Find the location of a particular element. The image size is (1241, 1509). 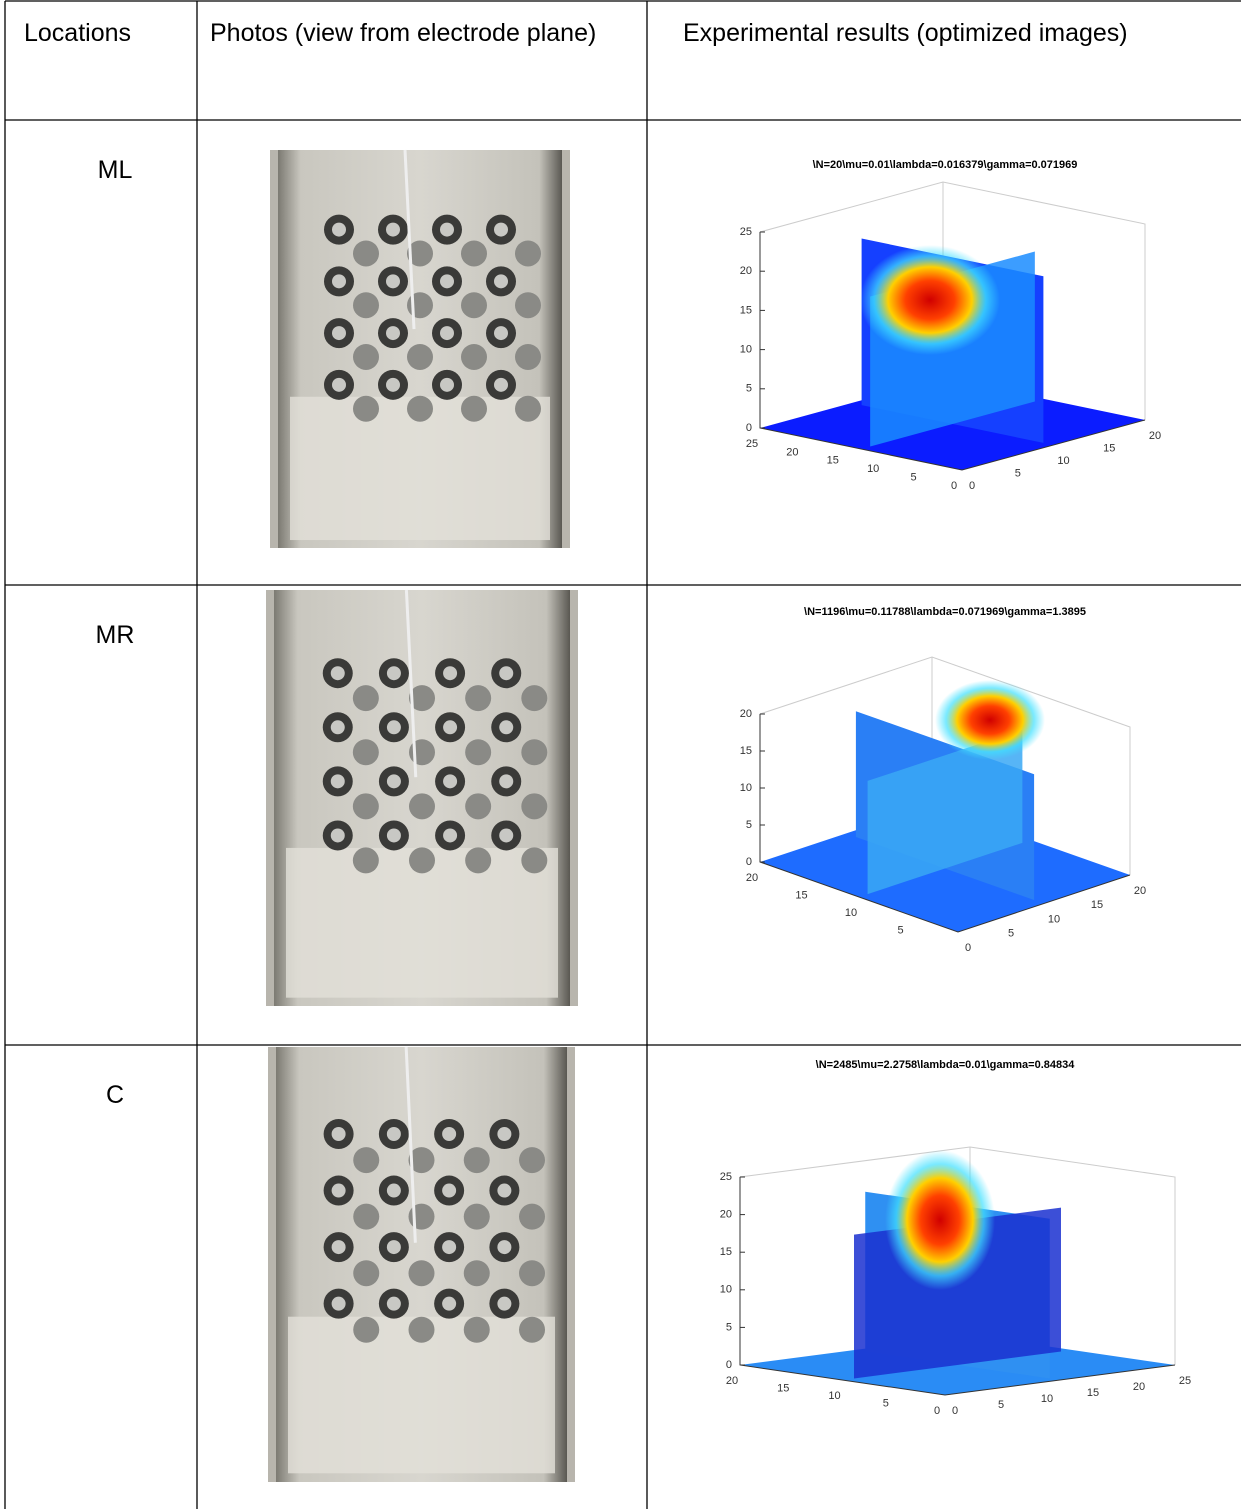

x-tick-label: 25 is located at coordinates (752, 444).